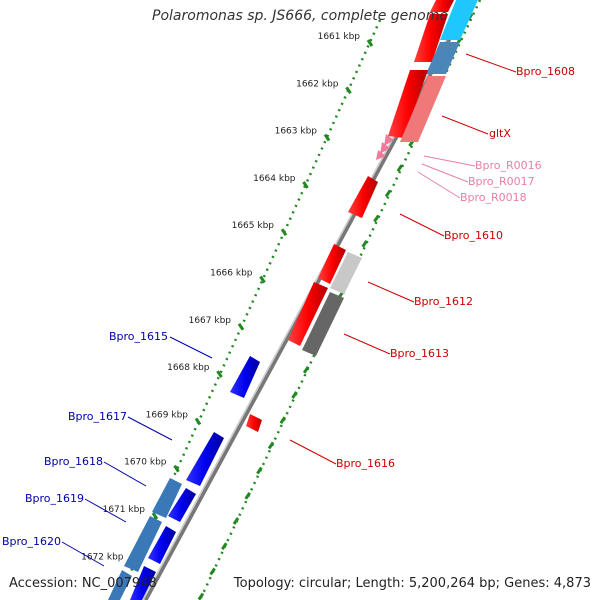  Describe the element at coordinates (545, 71) in the screenshot. I see `gene-label: Bpro_1608` at that location.